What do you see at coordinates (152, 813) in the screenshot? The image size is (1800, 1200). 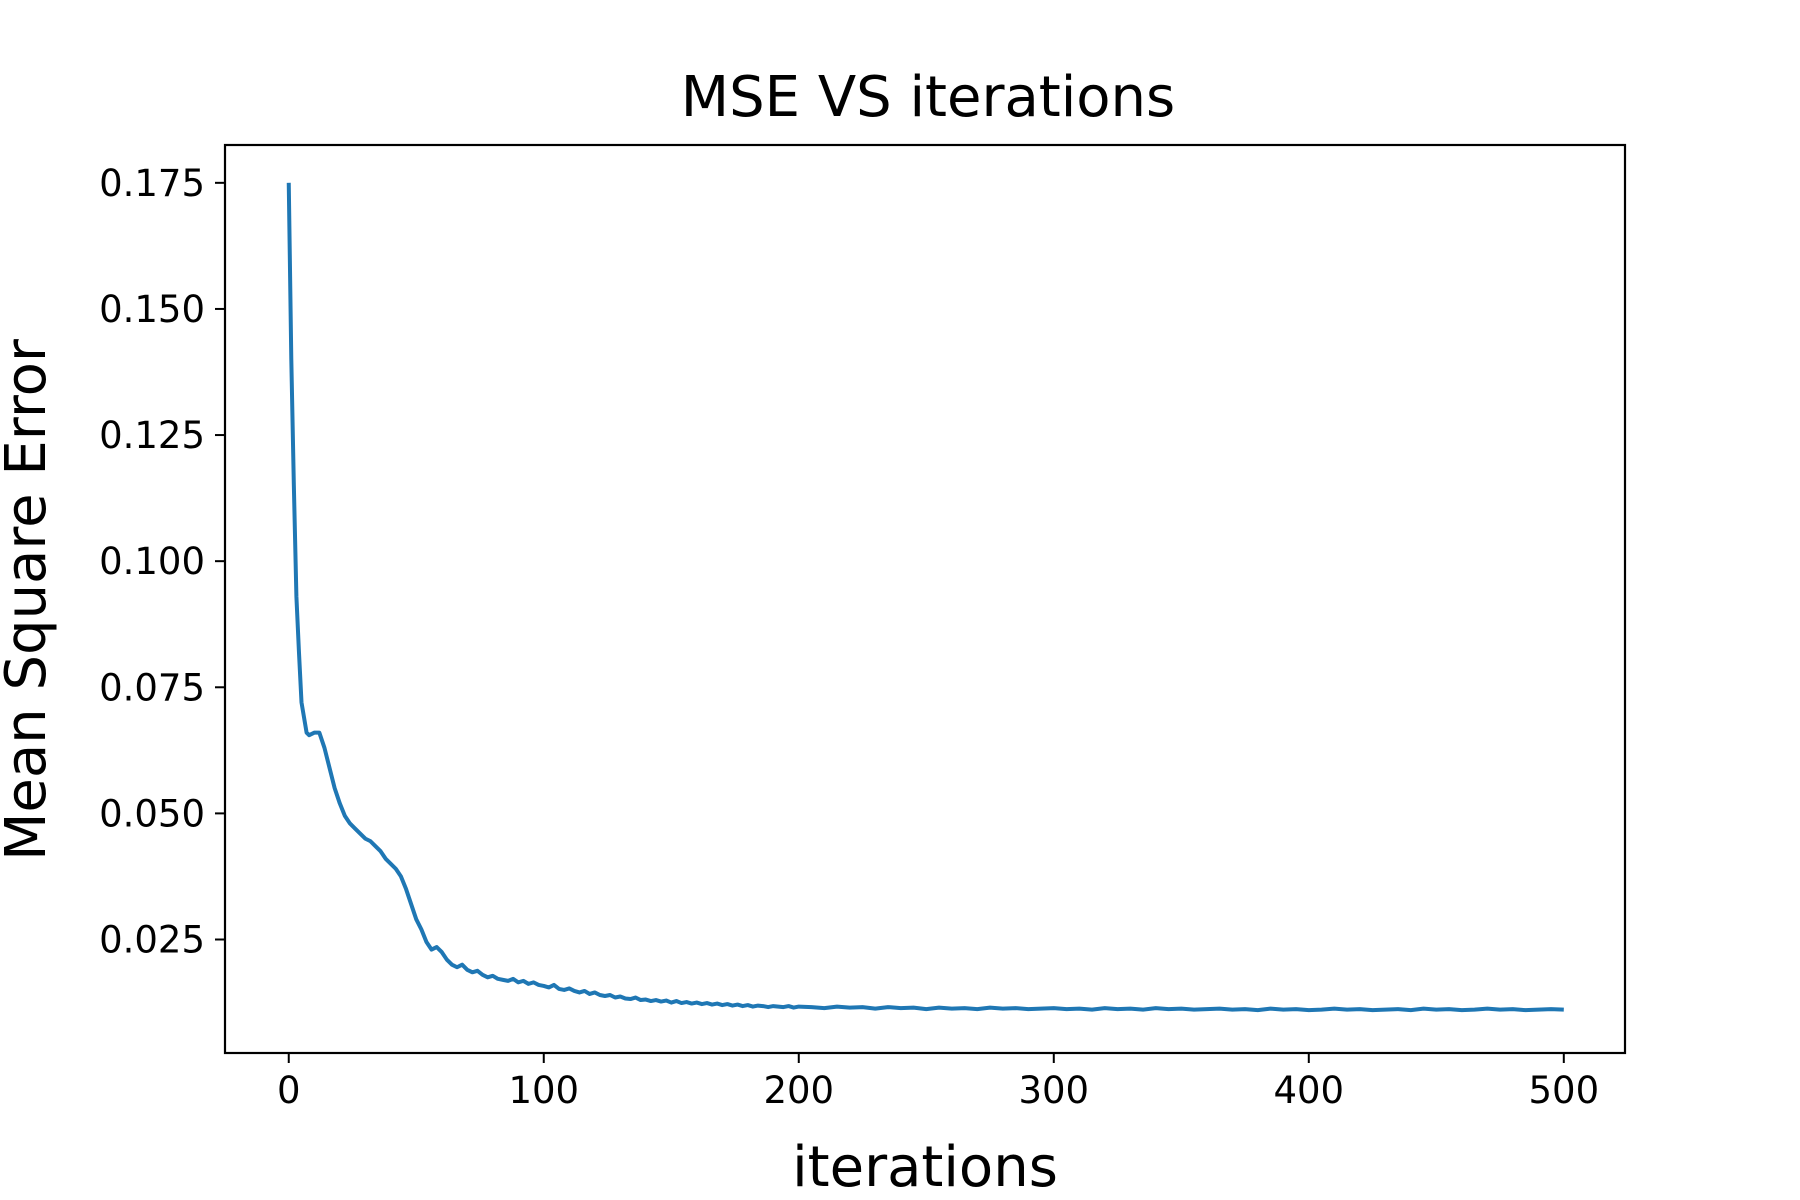 I see `y-tick-label: 0.050` at bounding box center [152, 813].